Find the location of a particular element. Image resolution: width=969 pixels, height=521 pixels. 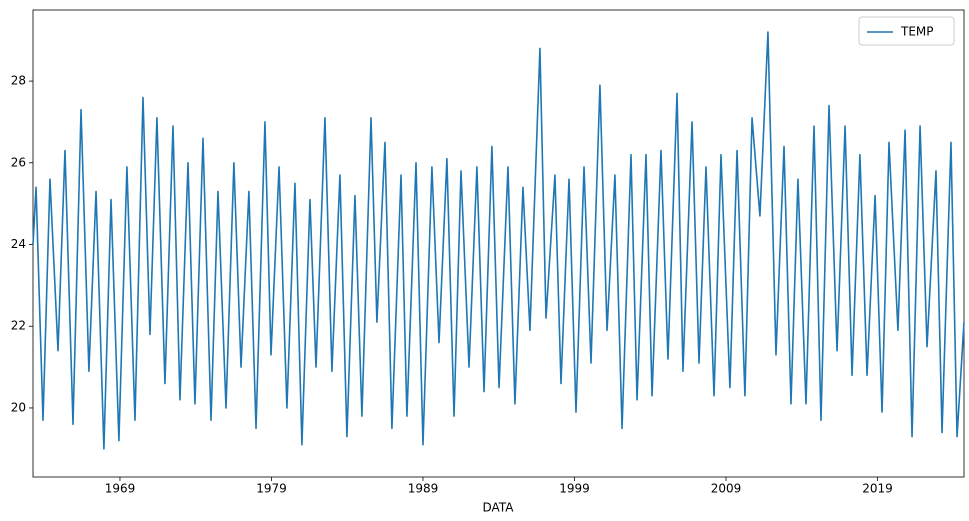

x-tick-label: 1999 is located at coordinates (574, 489).